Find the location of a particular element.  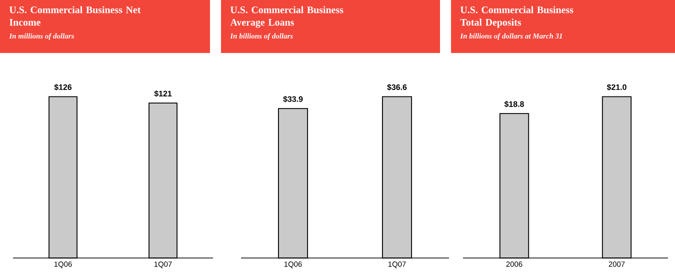

chart-title: U.S. Commercial Business Total Deposits is located at coordinates (517, 17).